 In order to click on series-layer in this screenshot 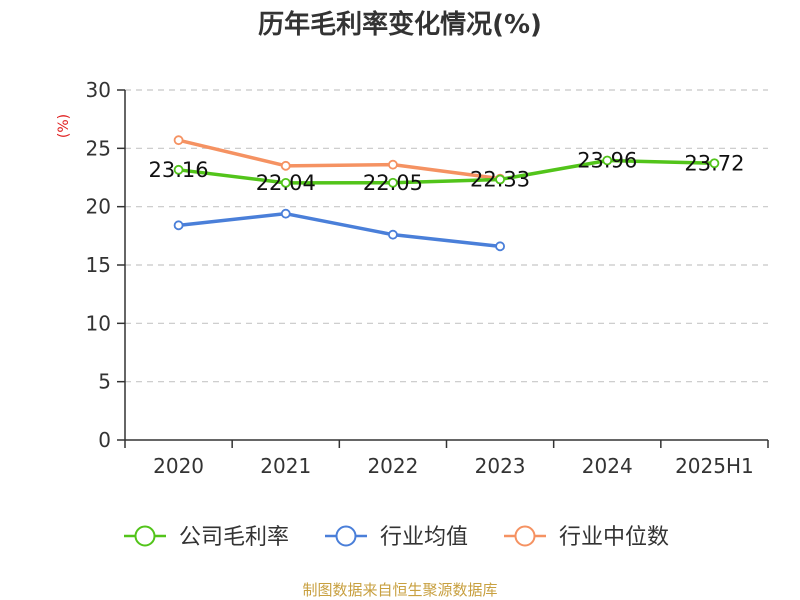, I will do `click(446, 193)`.